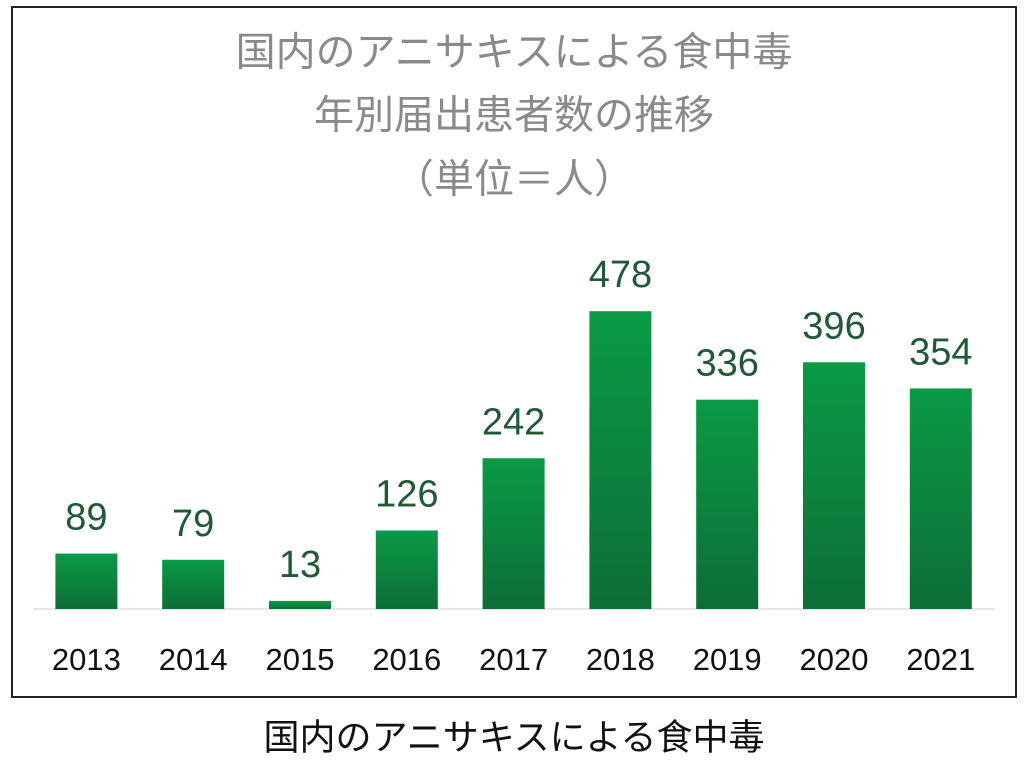  Describe the element at coordinates (727, 659) in the screenshot. I see `x-tick-label: 2019` at that location.